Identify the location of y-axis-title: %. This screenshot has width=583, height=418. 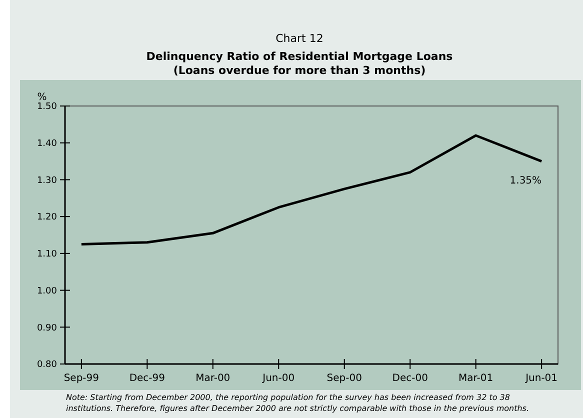
(42, 97).